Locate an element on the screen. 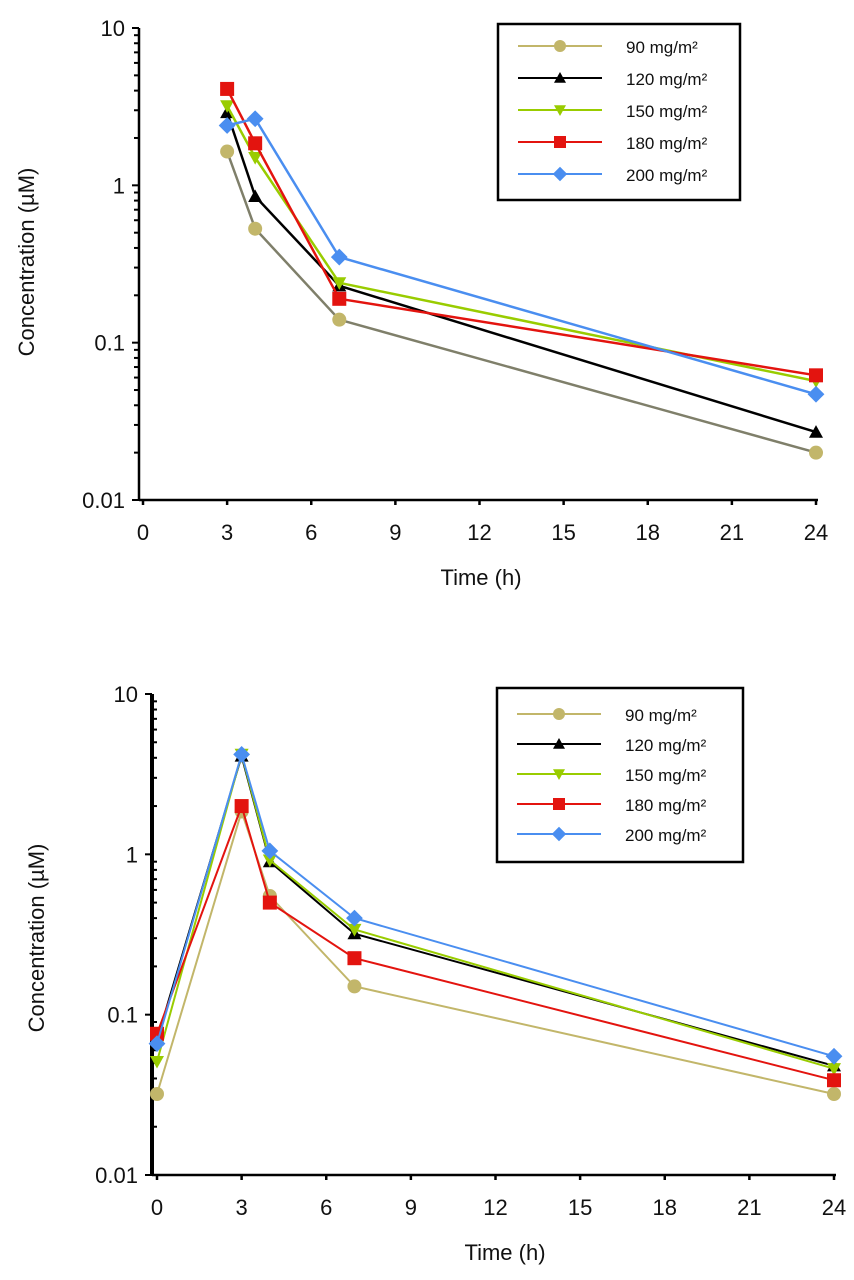  y-axis-title: Concentration (µM) is located at coordinates (36, 938).